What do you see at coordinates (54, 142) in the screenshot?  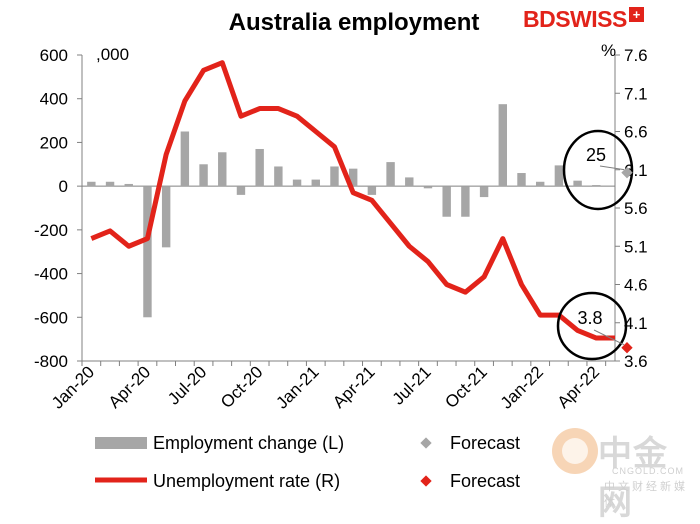 I see `left-tick-label: 200` at bounding box center [54, 142].